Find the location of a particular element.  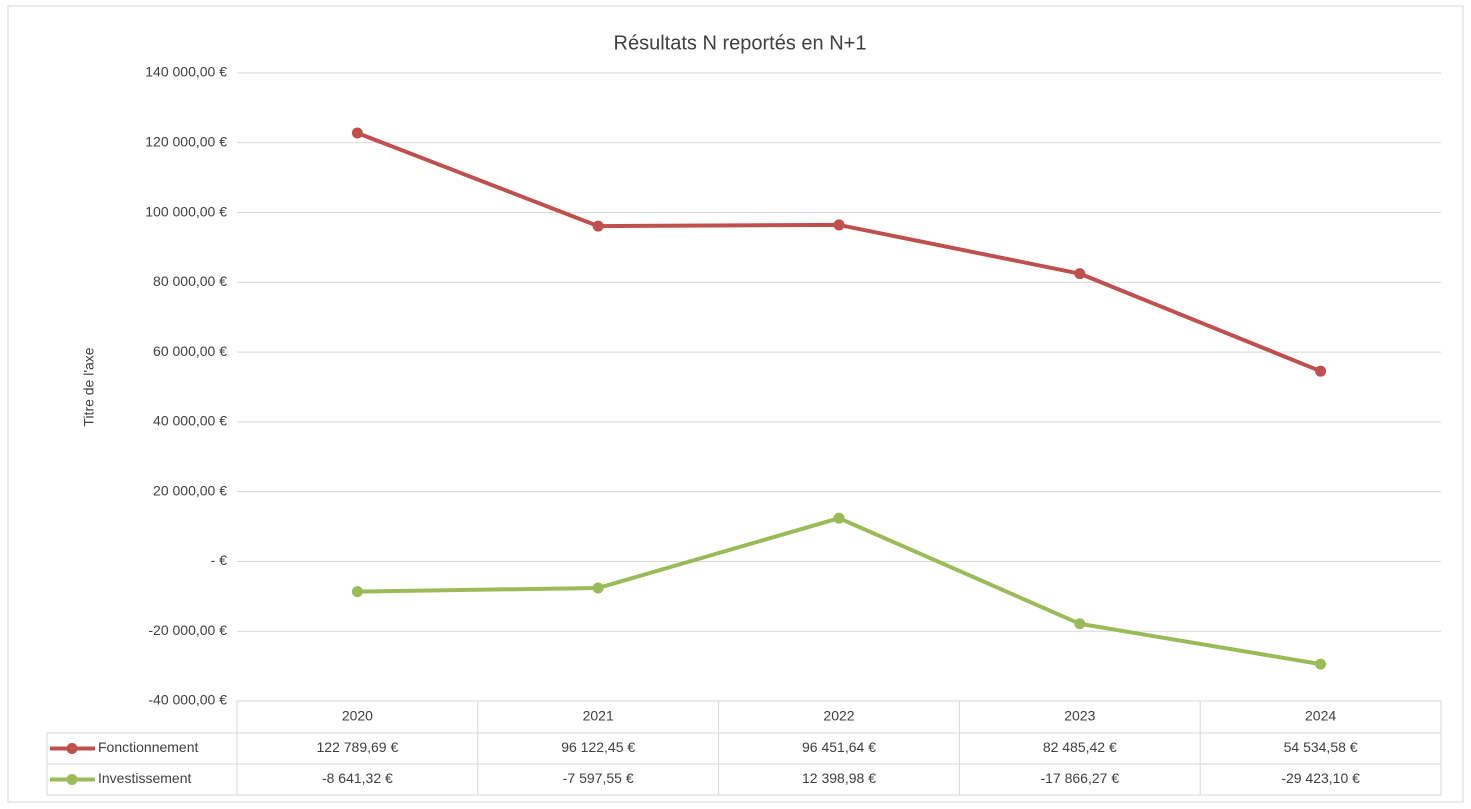

x-tick-label: 2021 is located at coordinates (598, 716).